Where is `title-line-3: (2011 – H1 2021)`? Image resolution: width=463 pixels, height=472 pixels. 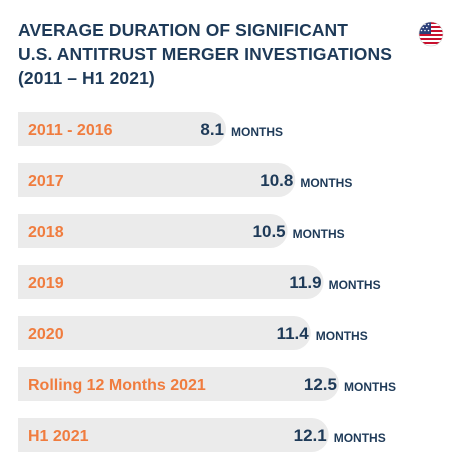 title-line-3: (2011 – H1 2021) is located at coordinates (86, 78).